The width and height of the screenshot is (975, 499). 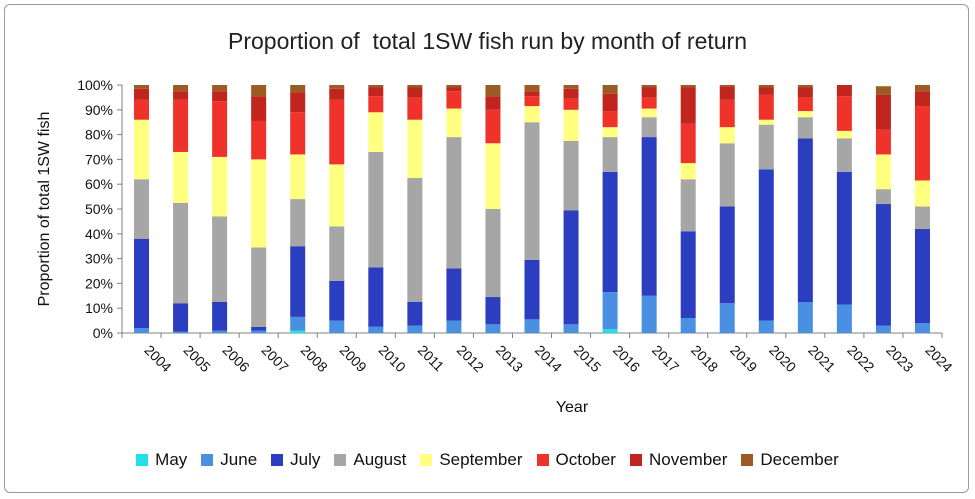 I want to click on bar-segment-december-2007, so click(x=259, y=91).